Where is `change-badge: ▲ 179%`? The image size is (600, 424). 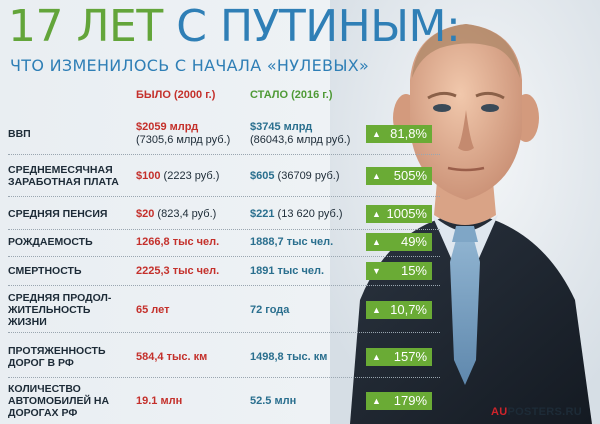
change-badge: ▲ 179% is located at coordinates (399, 401).